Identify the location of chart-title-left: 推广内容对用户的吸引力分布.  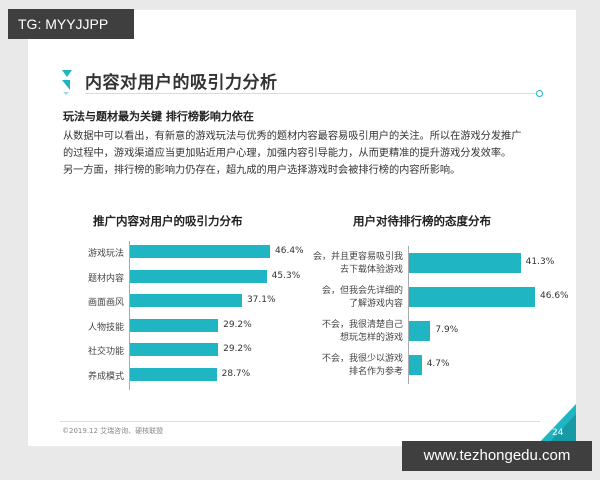
(168, 221).